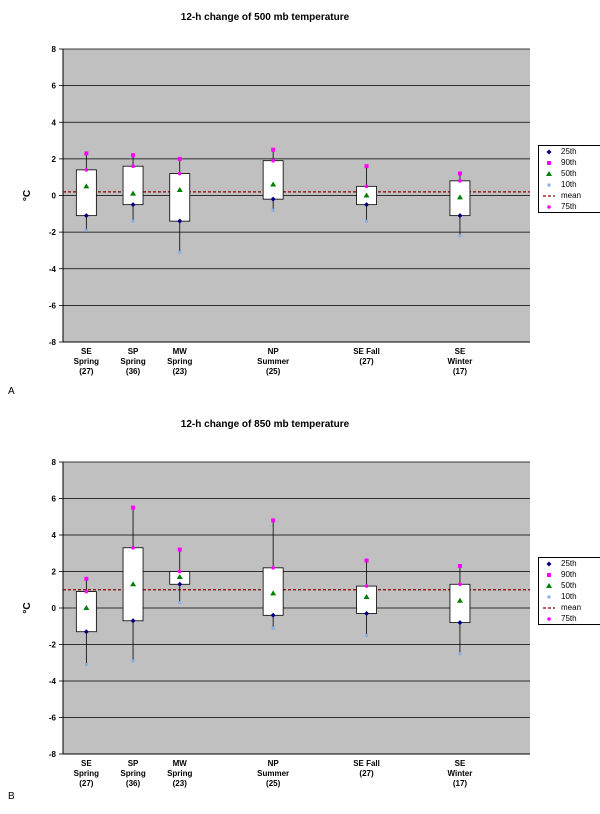 This screenshot has height=814, width=600. I want to click on legend-label: 90th, so click(569, 574).